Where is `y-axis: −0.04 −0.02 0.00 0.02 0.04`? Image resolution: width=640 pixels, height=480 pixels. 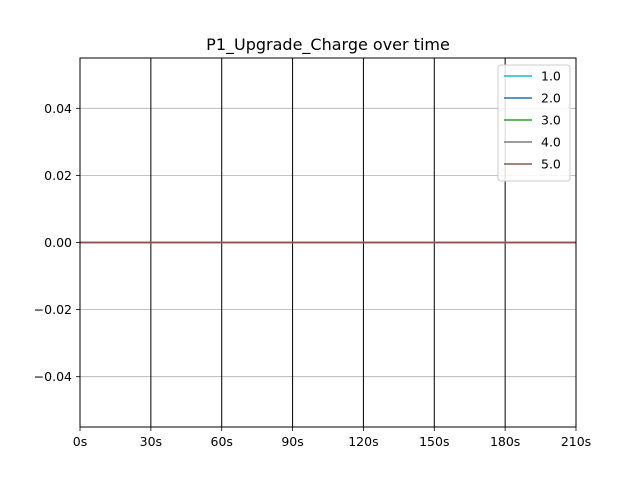
y-axis: −0.04 −0.02 0.00 0.02 0.04 is located at coordinates (57, 242).